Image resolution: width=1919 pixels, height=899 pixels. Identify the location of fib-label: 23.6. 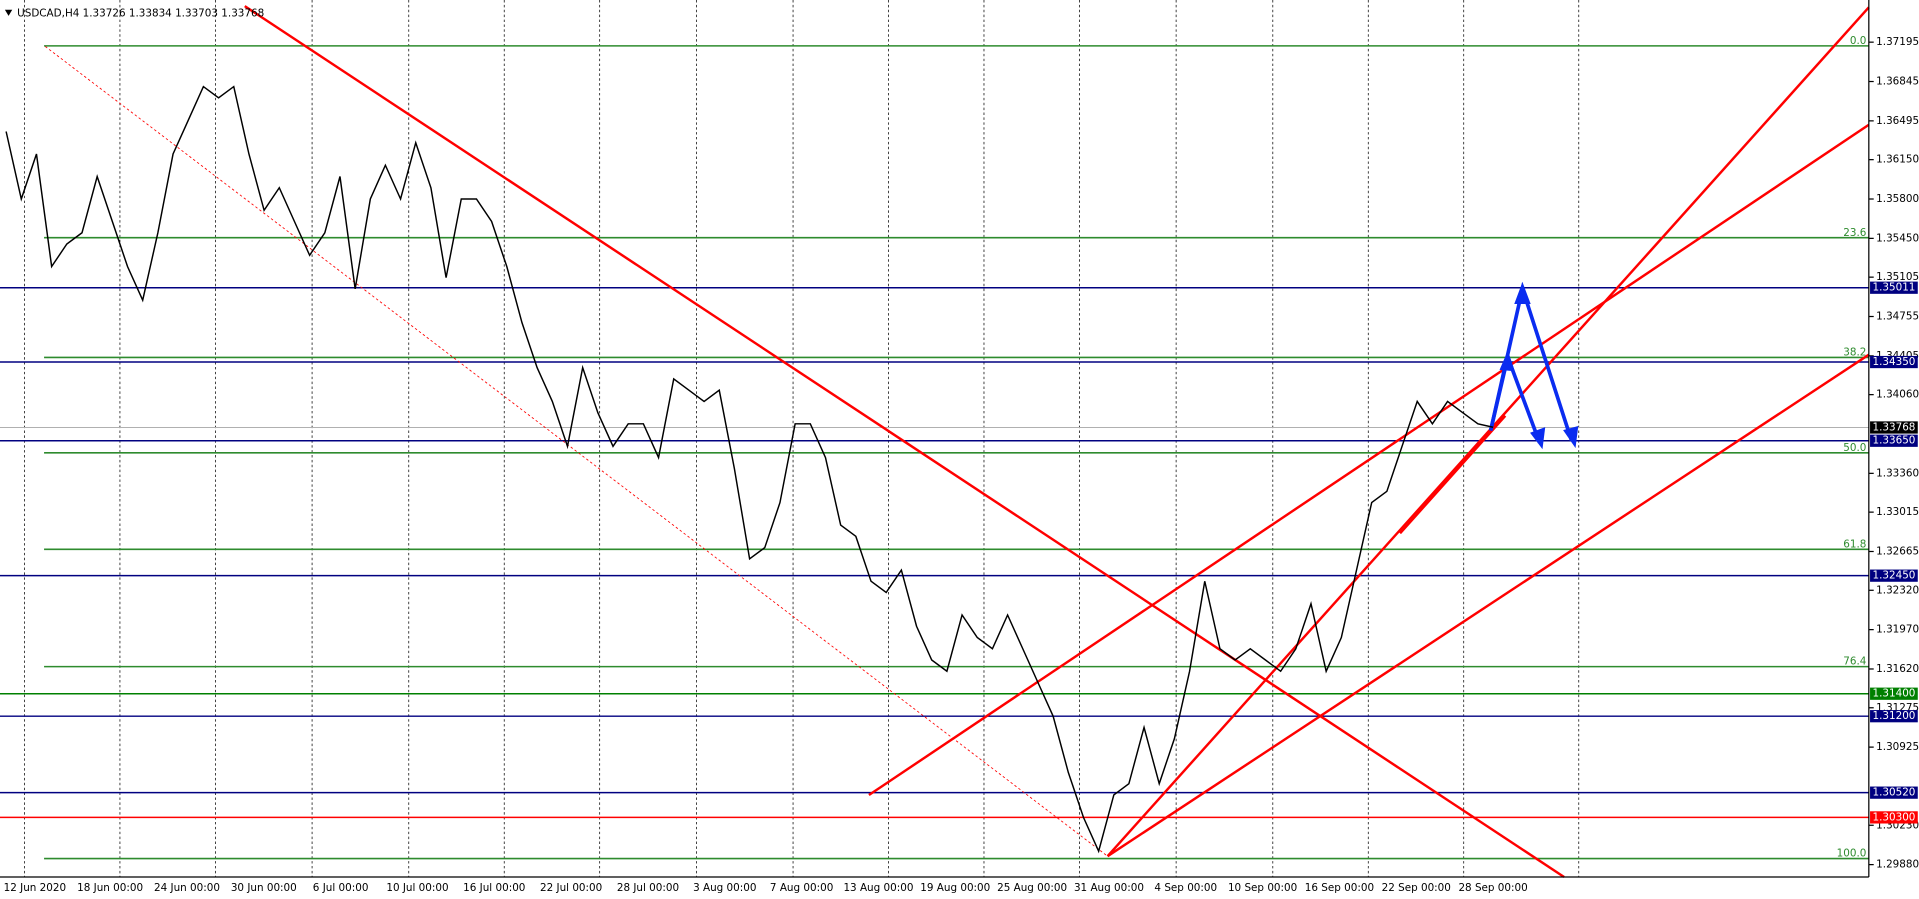
(1854, 233).